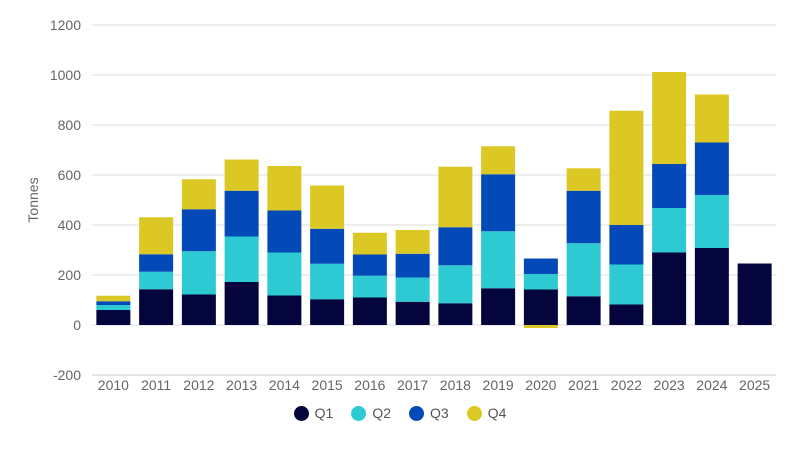 The width and height of the screenshot is (800, 455). I want to click on x-tick-label: 2017, so click(412, 385).